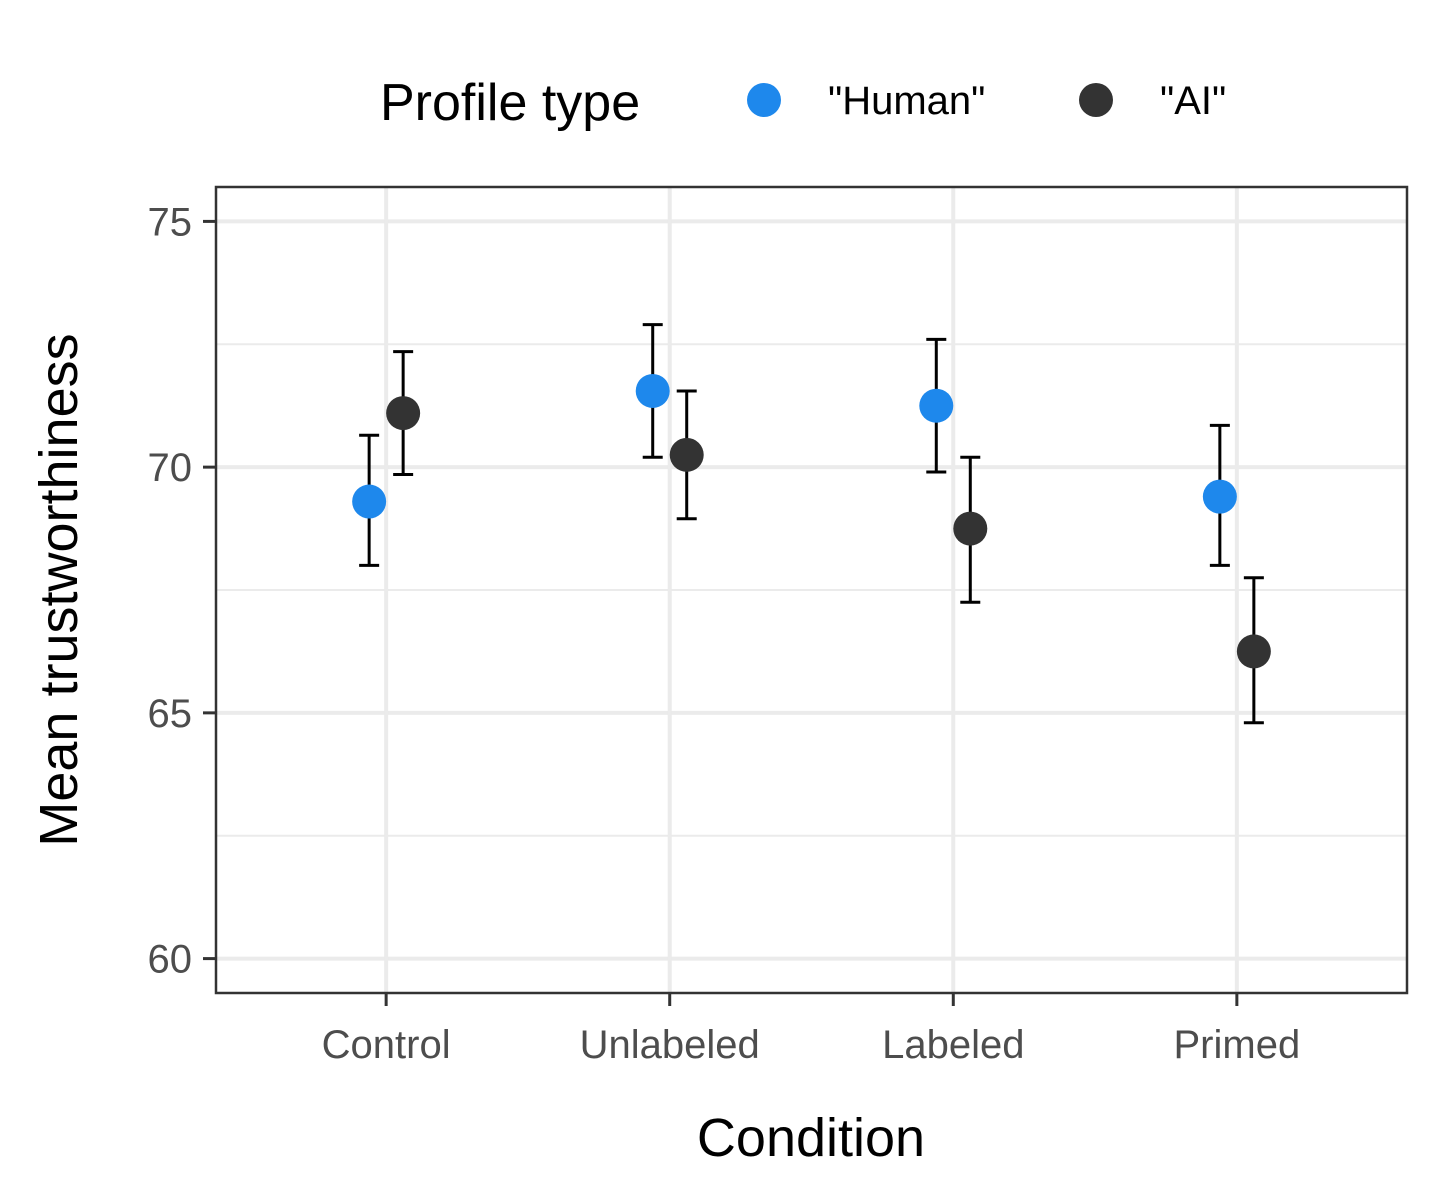 This screenshot has width=1440, height=1200. I want to click on legend-label: "Human", so click(906, 101).